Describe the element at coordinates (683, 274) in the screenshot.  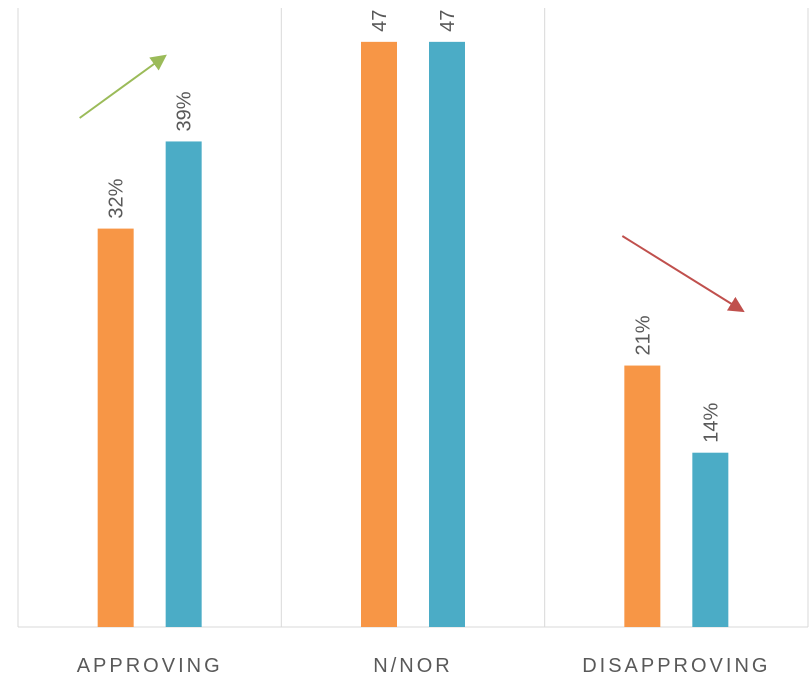
I see `trend-down-arrow-icon` at that location.